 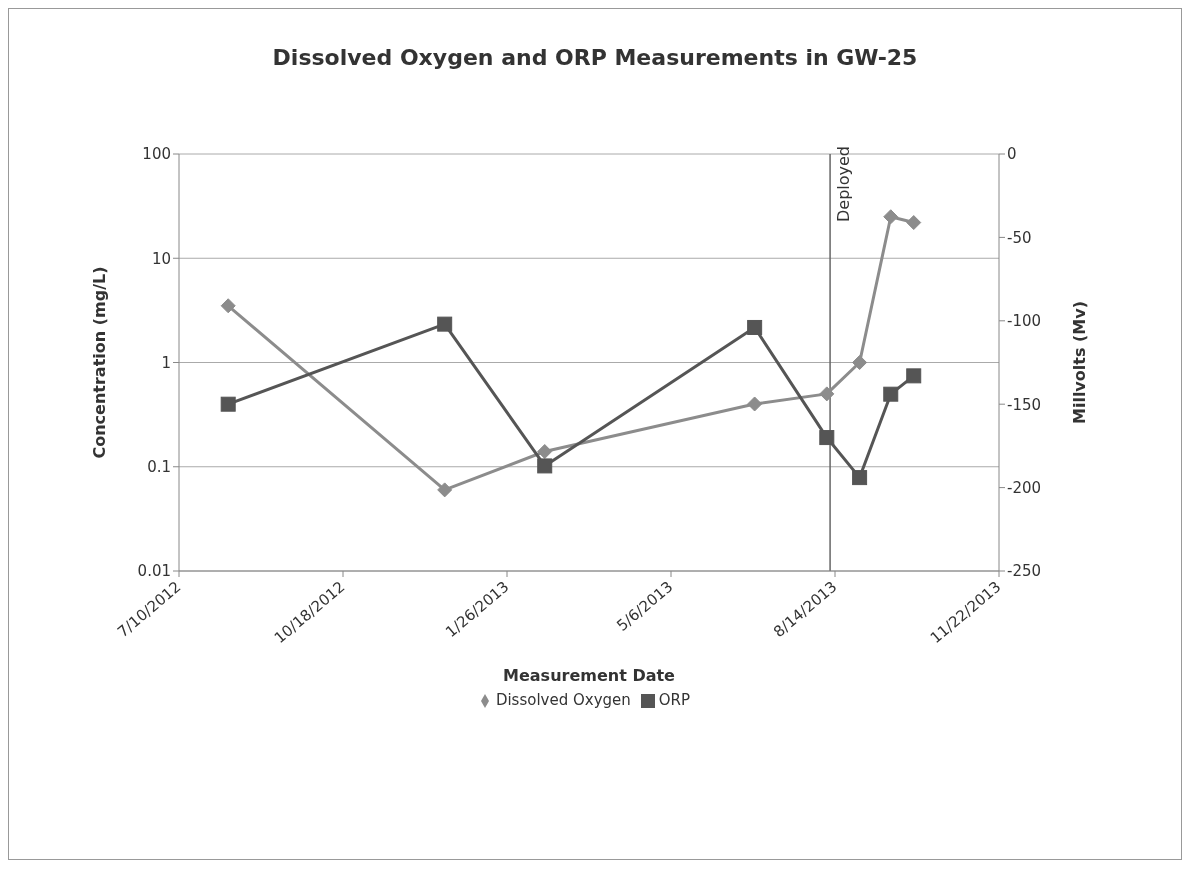 I want to click on x-axis-title: Measurement Date, so click(x=589, y=675).